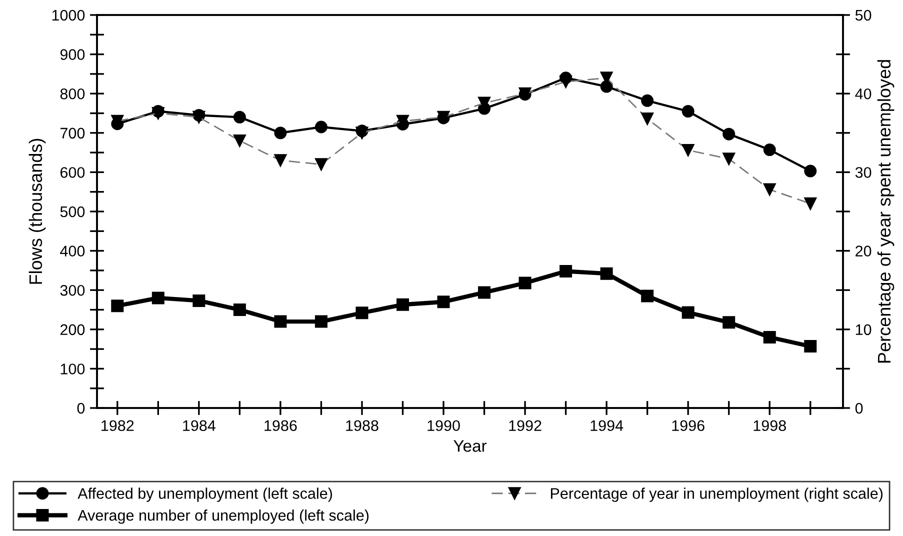  What do you see at coordinates (863, 172) in the screenshot?
I see `y2-tick-label: 30` at bounding box center [863, 172].